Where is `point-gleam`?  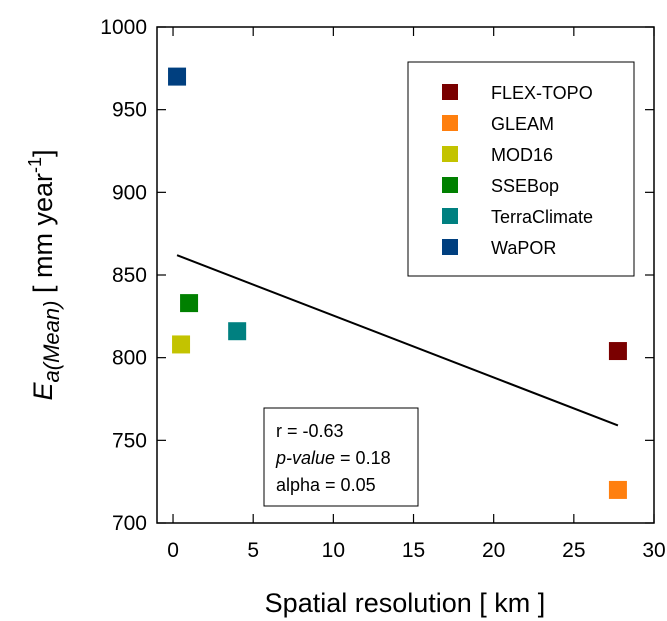
point-gleam is located at coordinates (617, 489).